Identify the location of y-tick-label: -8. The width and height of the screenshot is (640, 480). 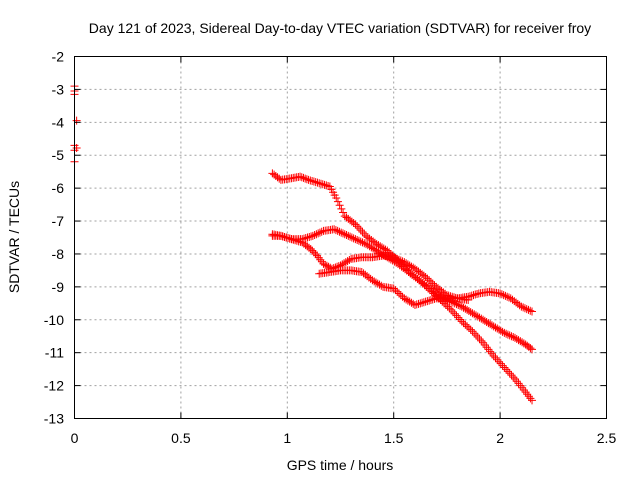
(58, 254).